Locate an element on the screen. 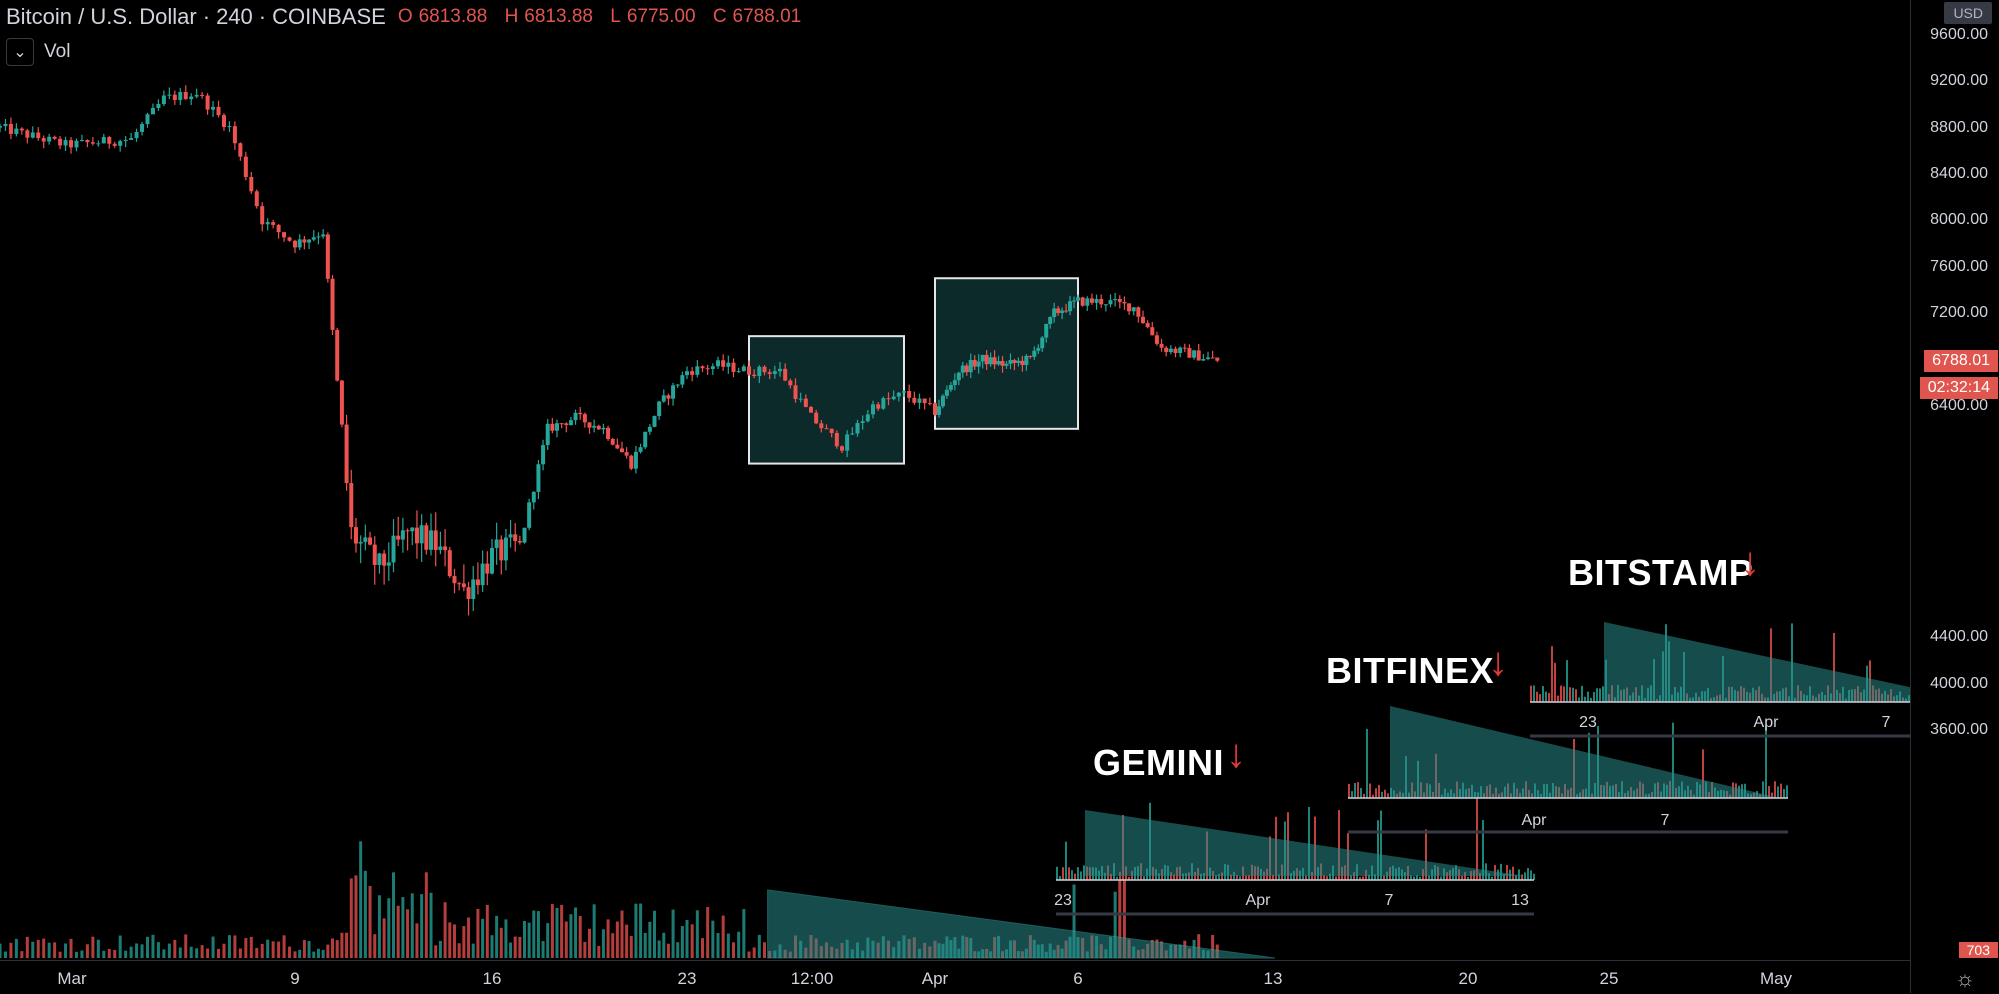 The height and width of the screenshot is (994, 1999). bitstamp-axis-label: 7 is located at coordinates (1886, 722).